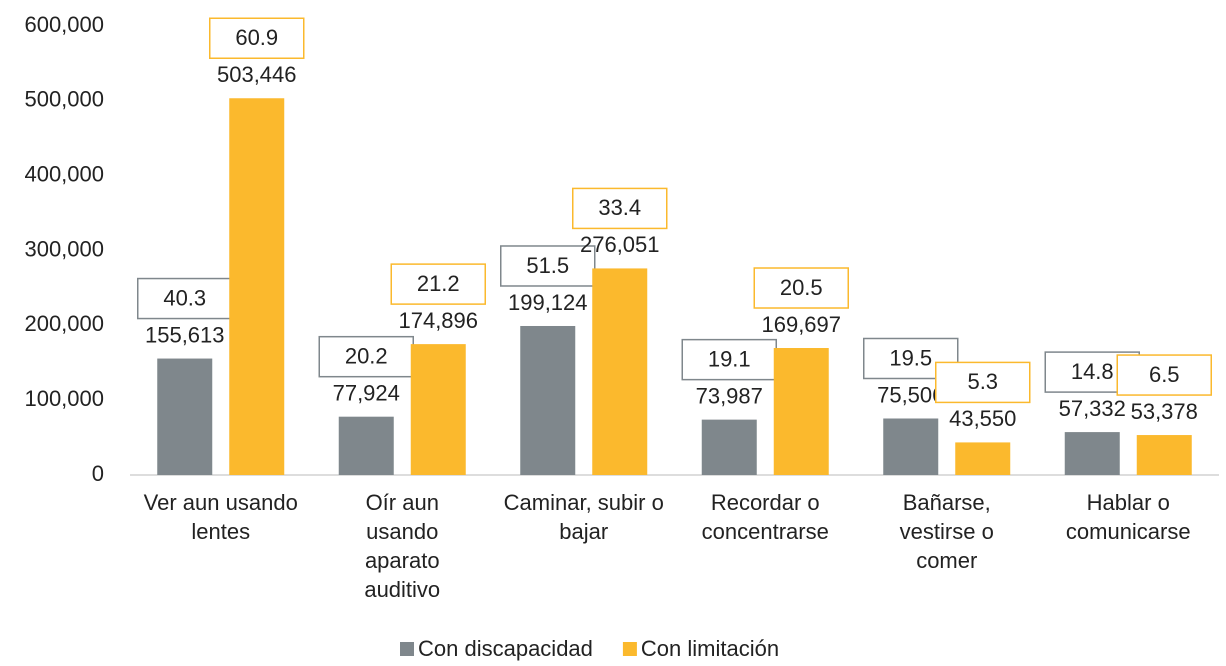 The width and height of the screenshot is (1226, 666). I want to click on annotation: 40.3, so click(184, 297).